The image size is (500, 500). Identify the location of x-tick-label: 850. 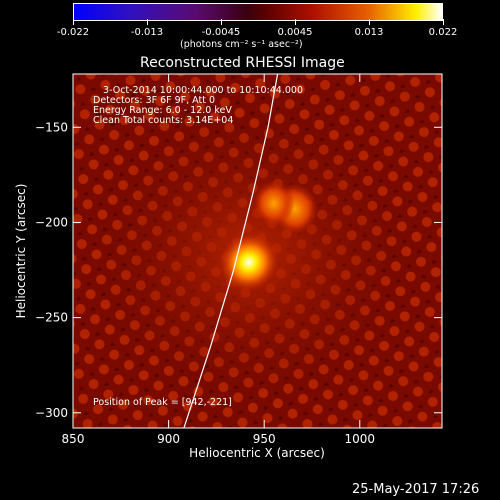
(73, 439).